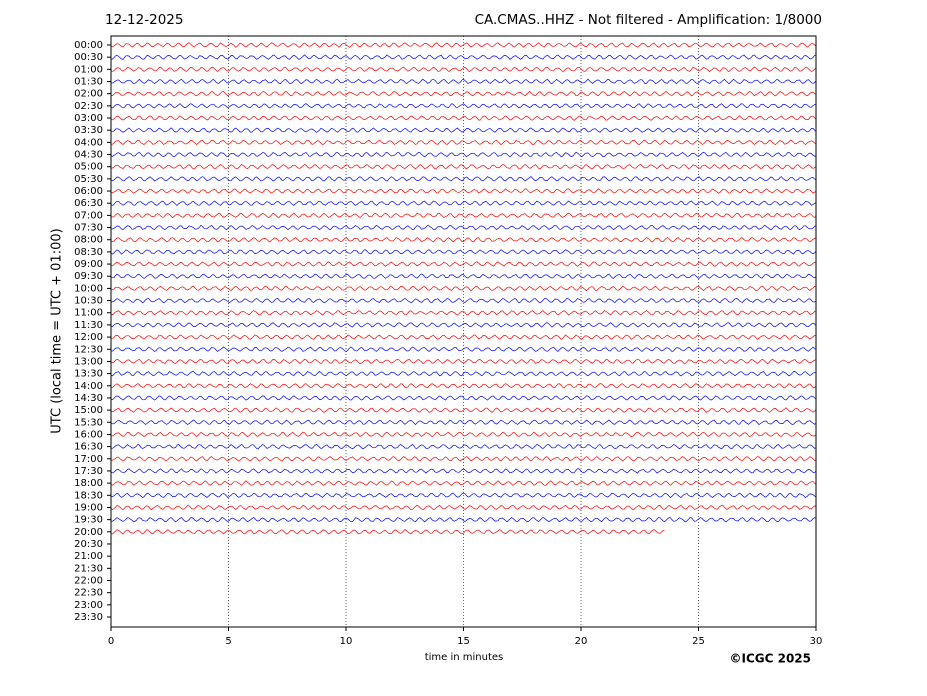 The width and height of the screenshot is (927, 696). Describe the element at coordinates (88, 398) in the screenshot. I see `y-tick-label: 14:30` at that location.